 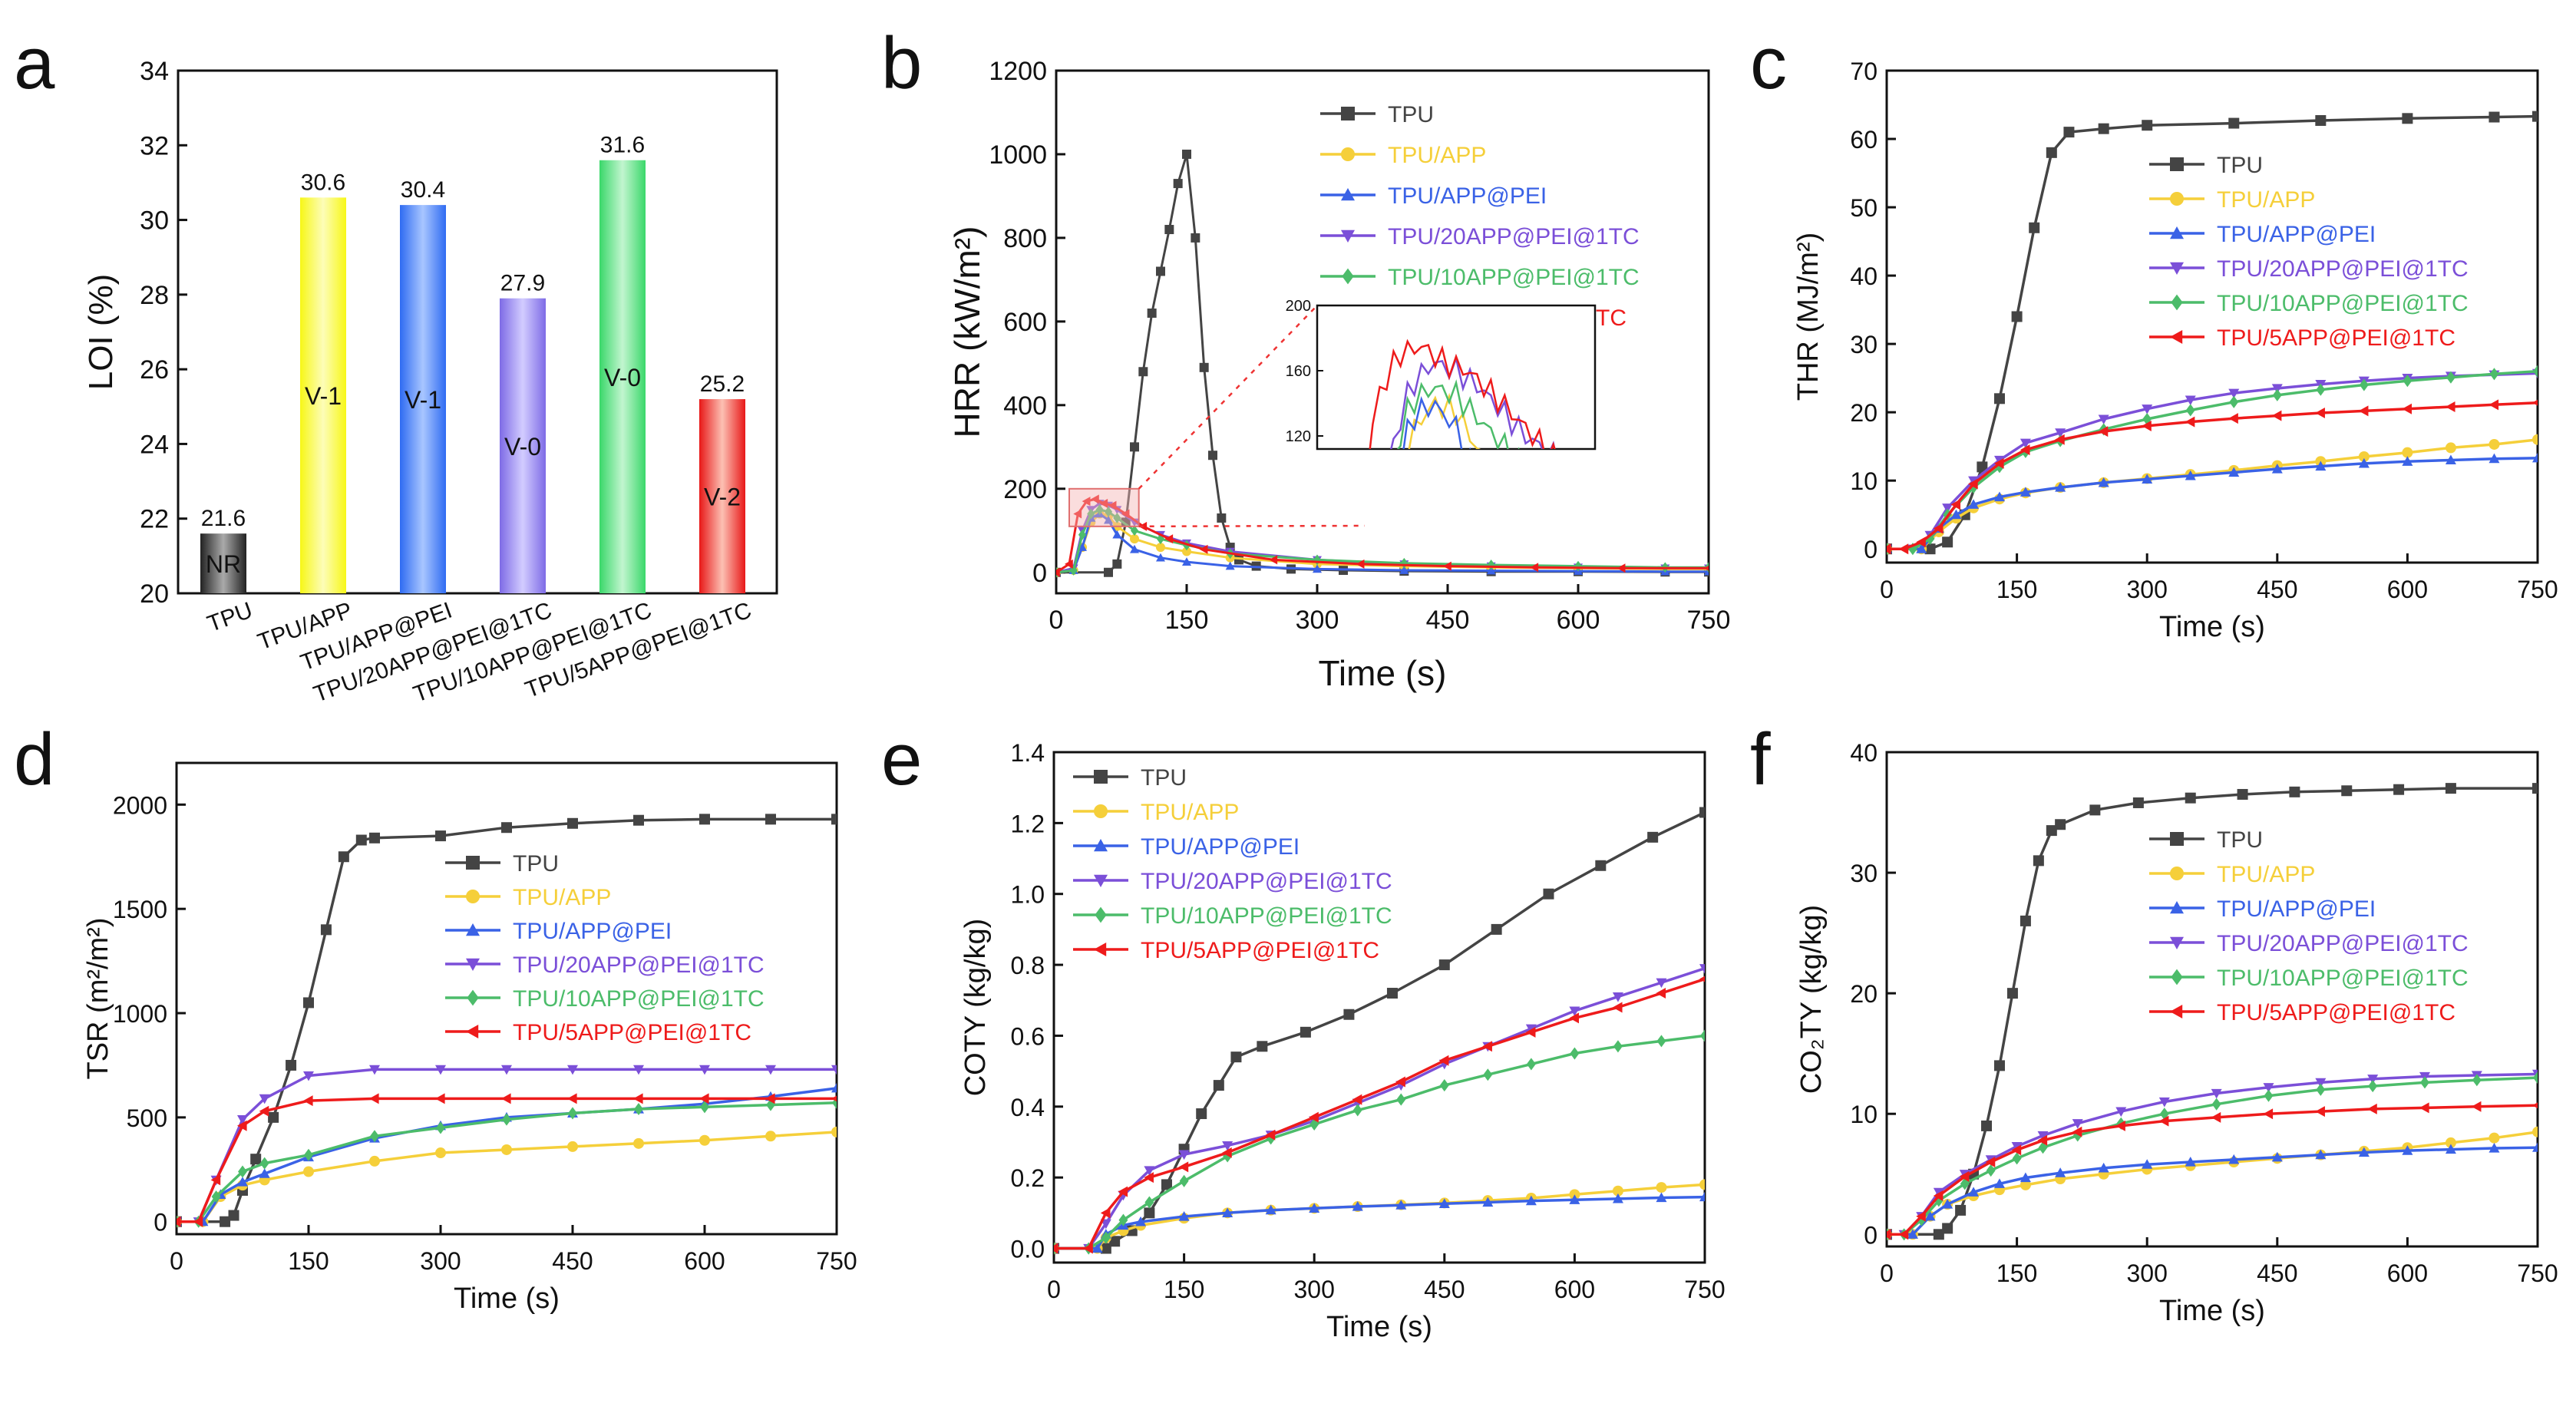 I want to click on y-tick-label: 0.0, so click(x=1028, y=1250).